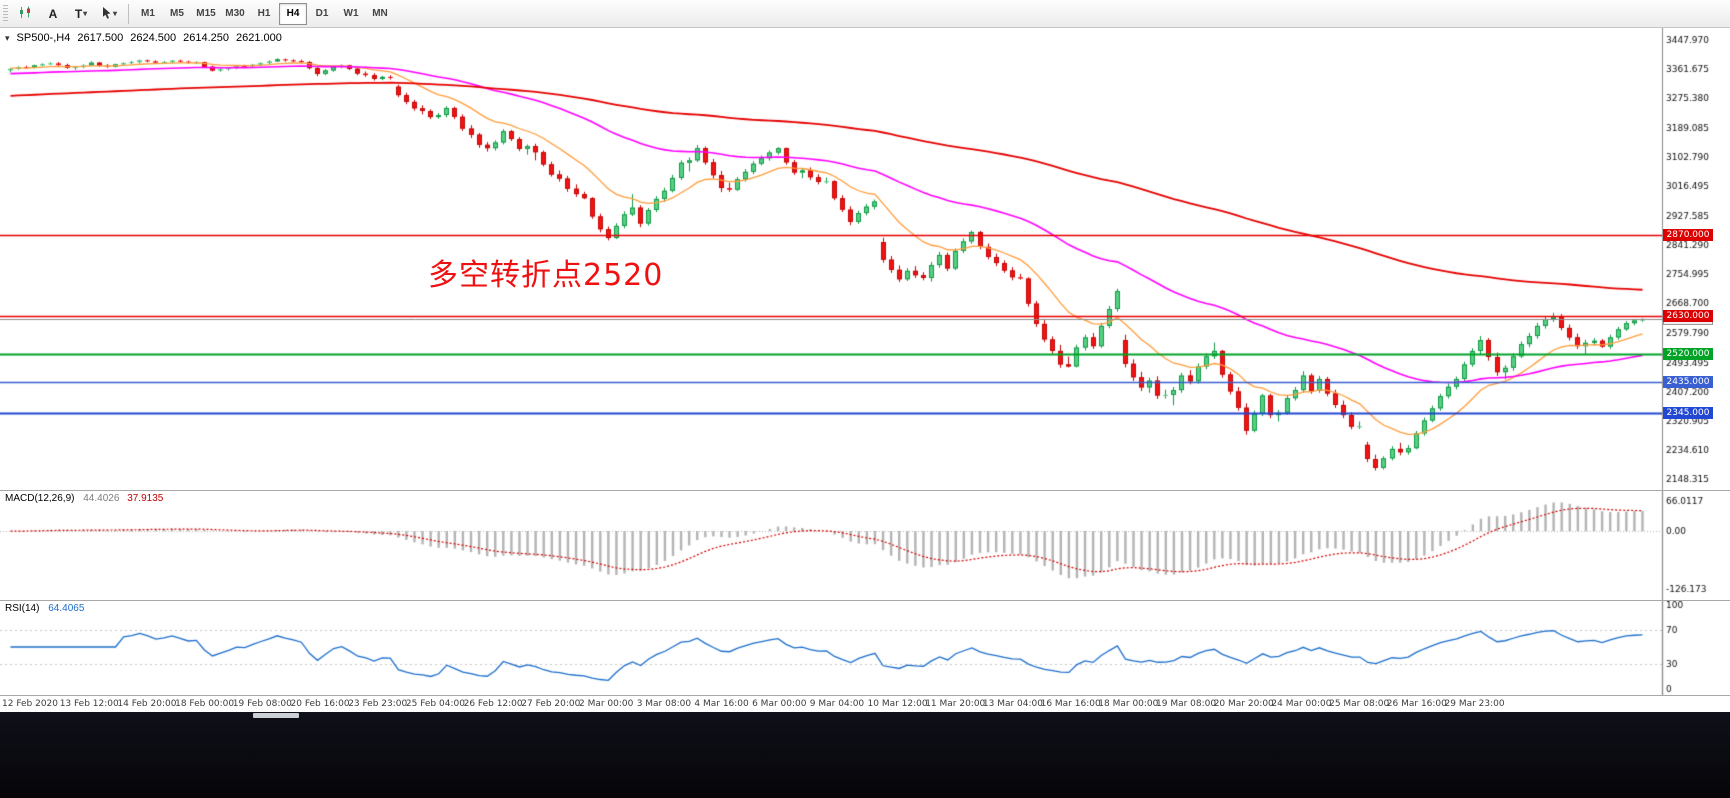 Image resolution: width=1730 pixels, height=798 pixels. Describe the element at coordinates (664, 704) in the screenshot. I see `time-axis-label: 3 Mar 08:00` at that location.